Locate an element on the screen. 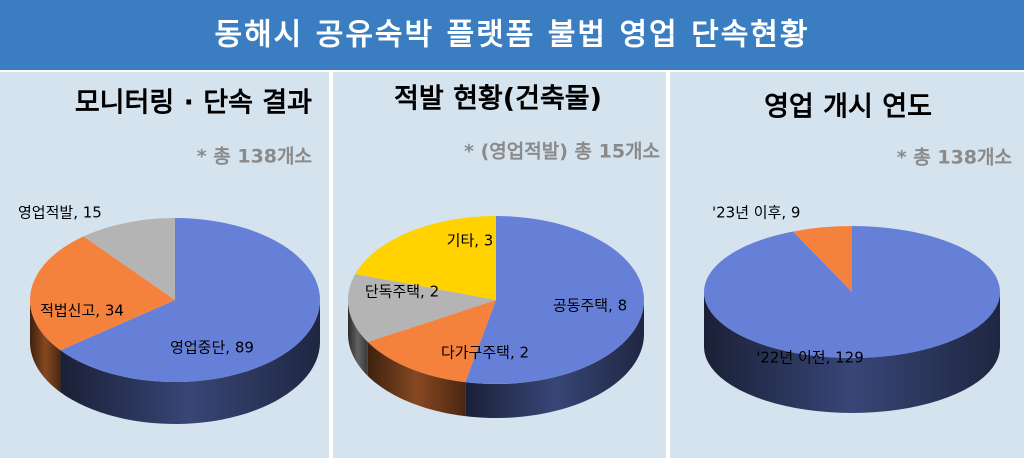 The width and height of the screenshot is (1024, 462). data-label: '23년 이후, 9 is located at coordinates (756, 213).